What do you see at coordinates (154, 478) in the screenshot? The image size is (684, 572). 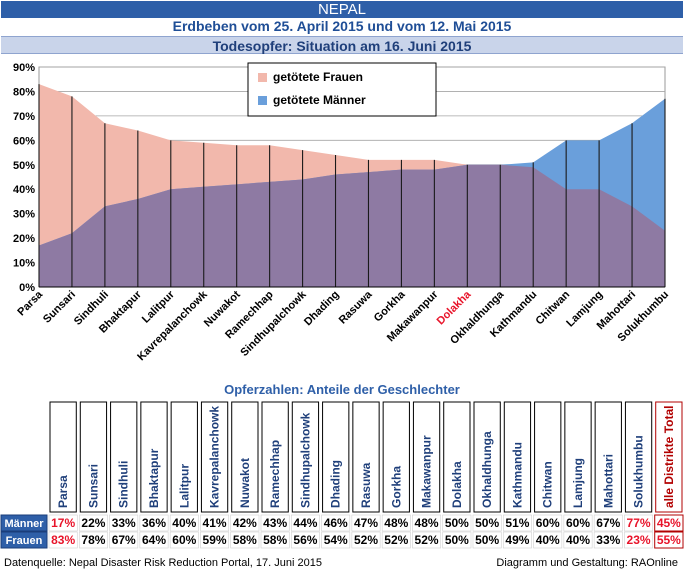 I see `column-header: Bhaktapur` at bounding box center [154, 478].